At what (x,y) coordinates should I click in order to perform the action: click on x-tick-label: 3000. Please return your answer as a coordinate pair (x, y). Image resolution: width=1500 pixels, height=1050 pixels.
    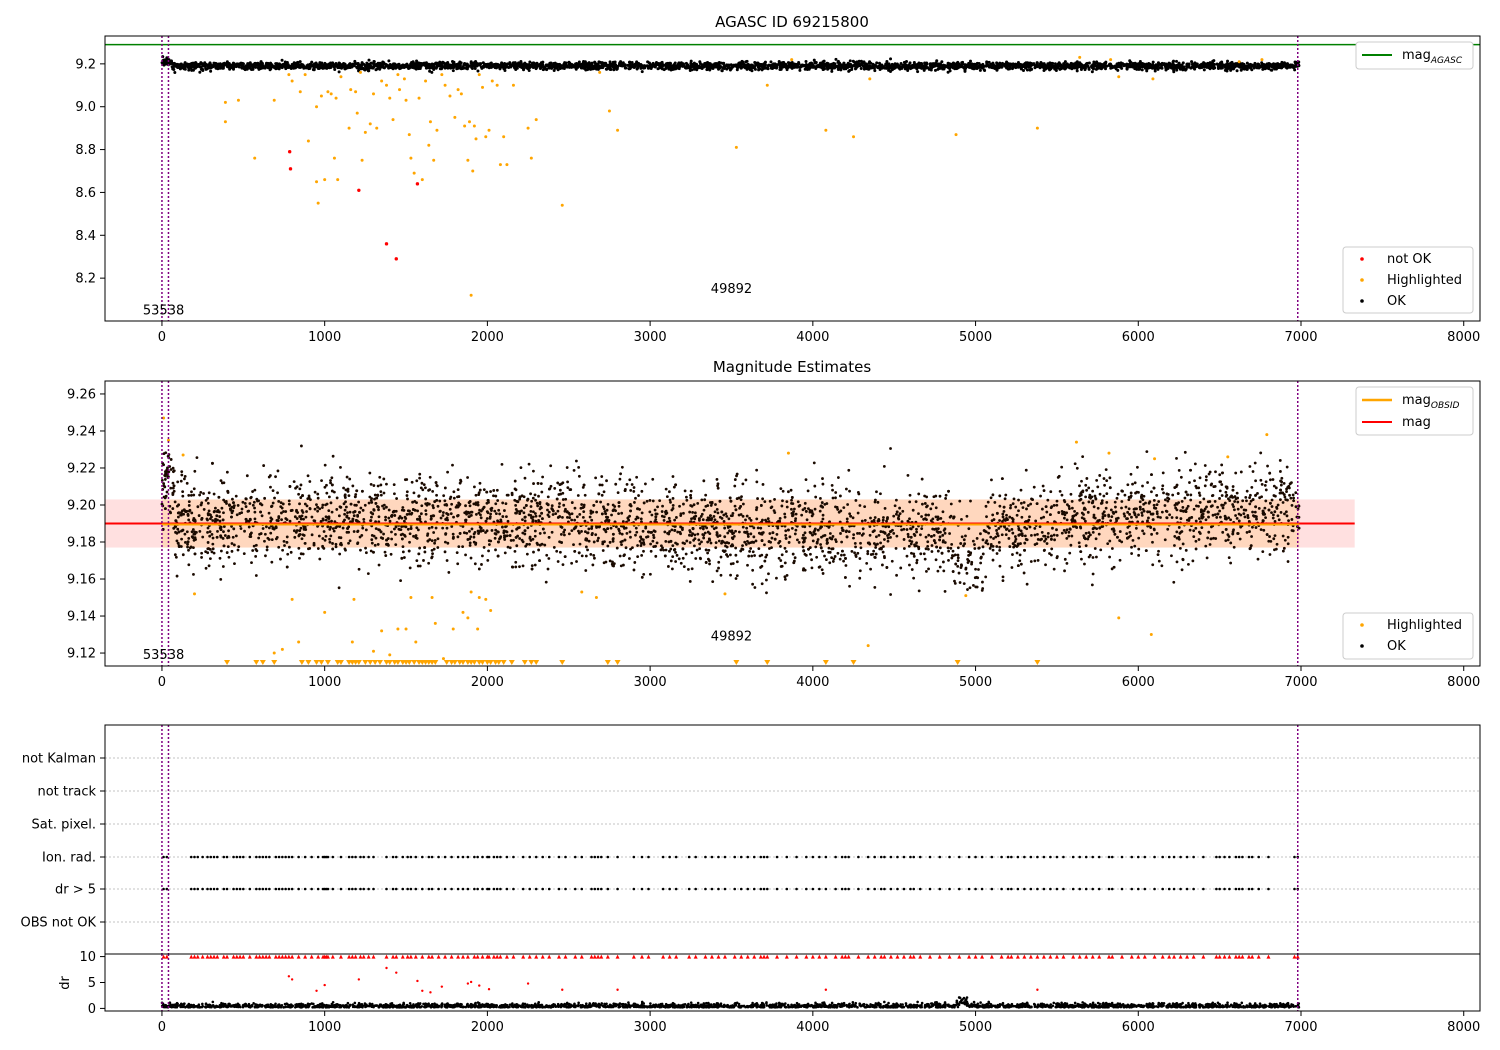
    Looking at the image, I should click on (650, 337).